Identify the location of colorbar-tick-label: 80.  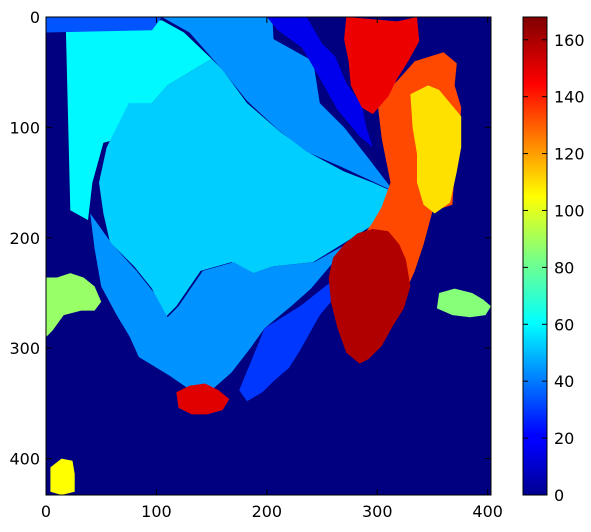
(564, 267).